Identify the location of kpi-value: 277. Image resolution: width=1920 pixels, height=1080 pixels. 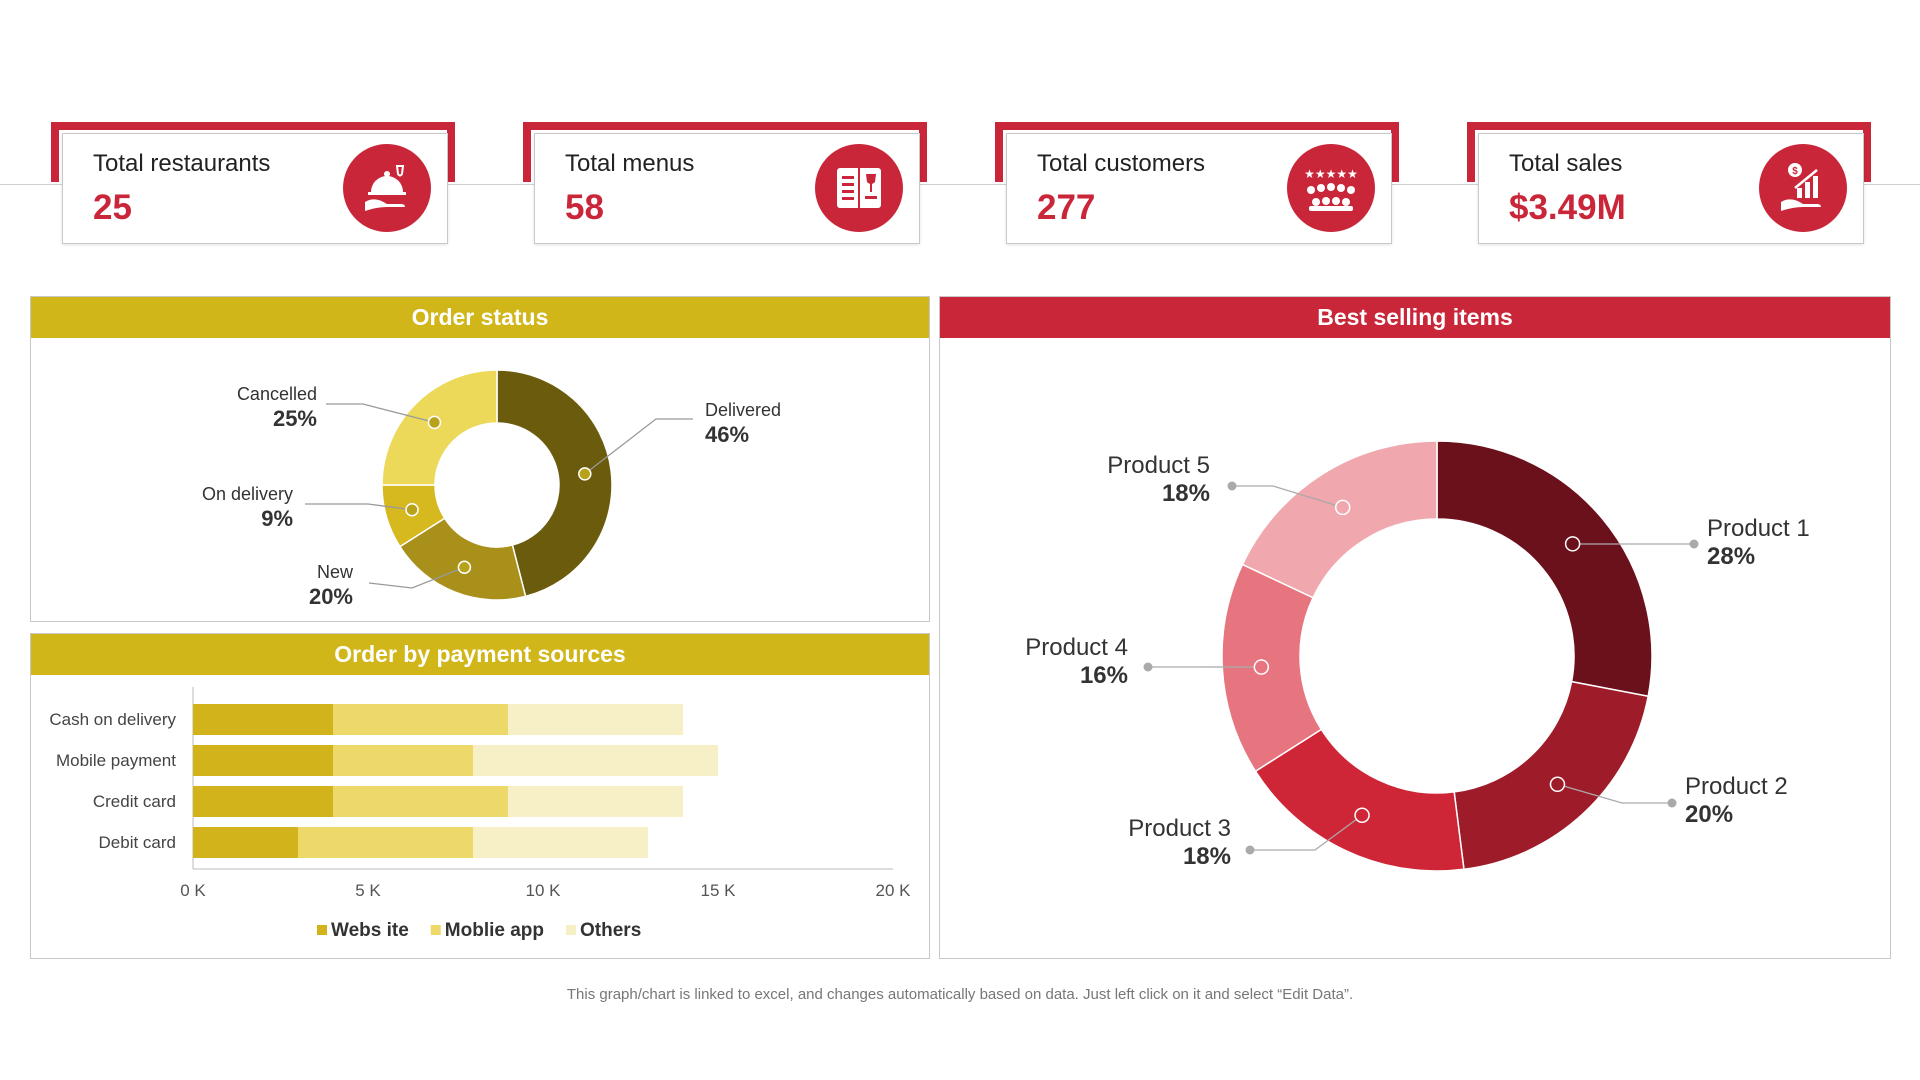
(1066, 207).